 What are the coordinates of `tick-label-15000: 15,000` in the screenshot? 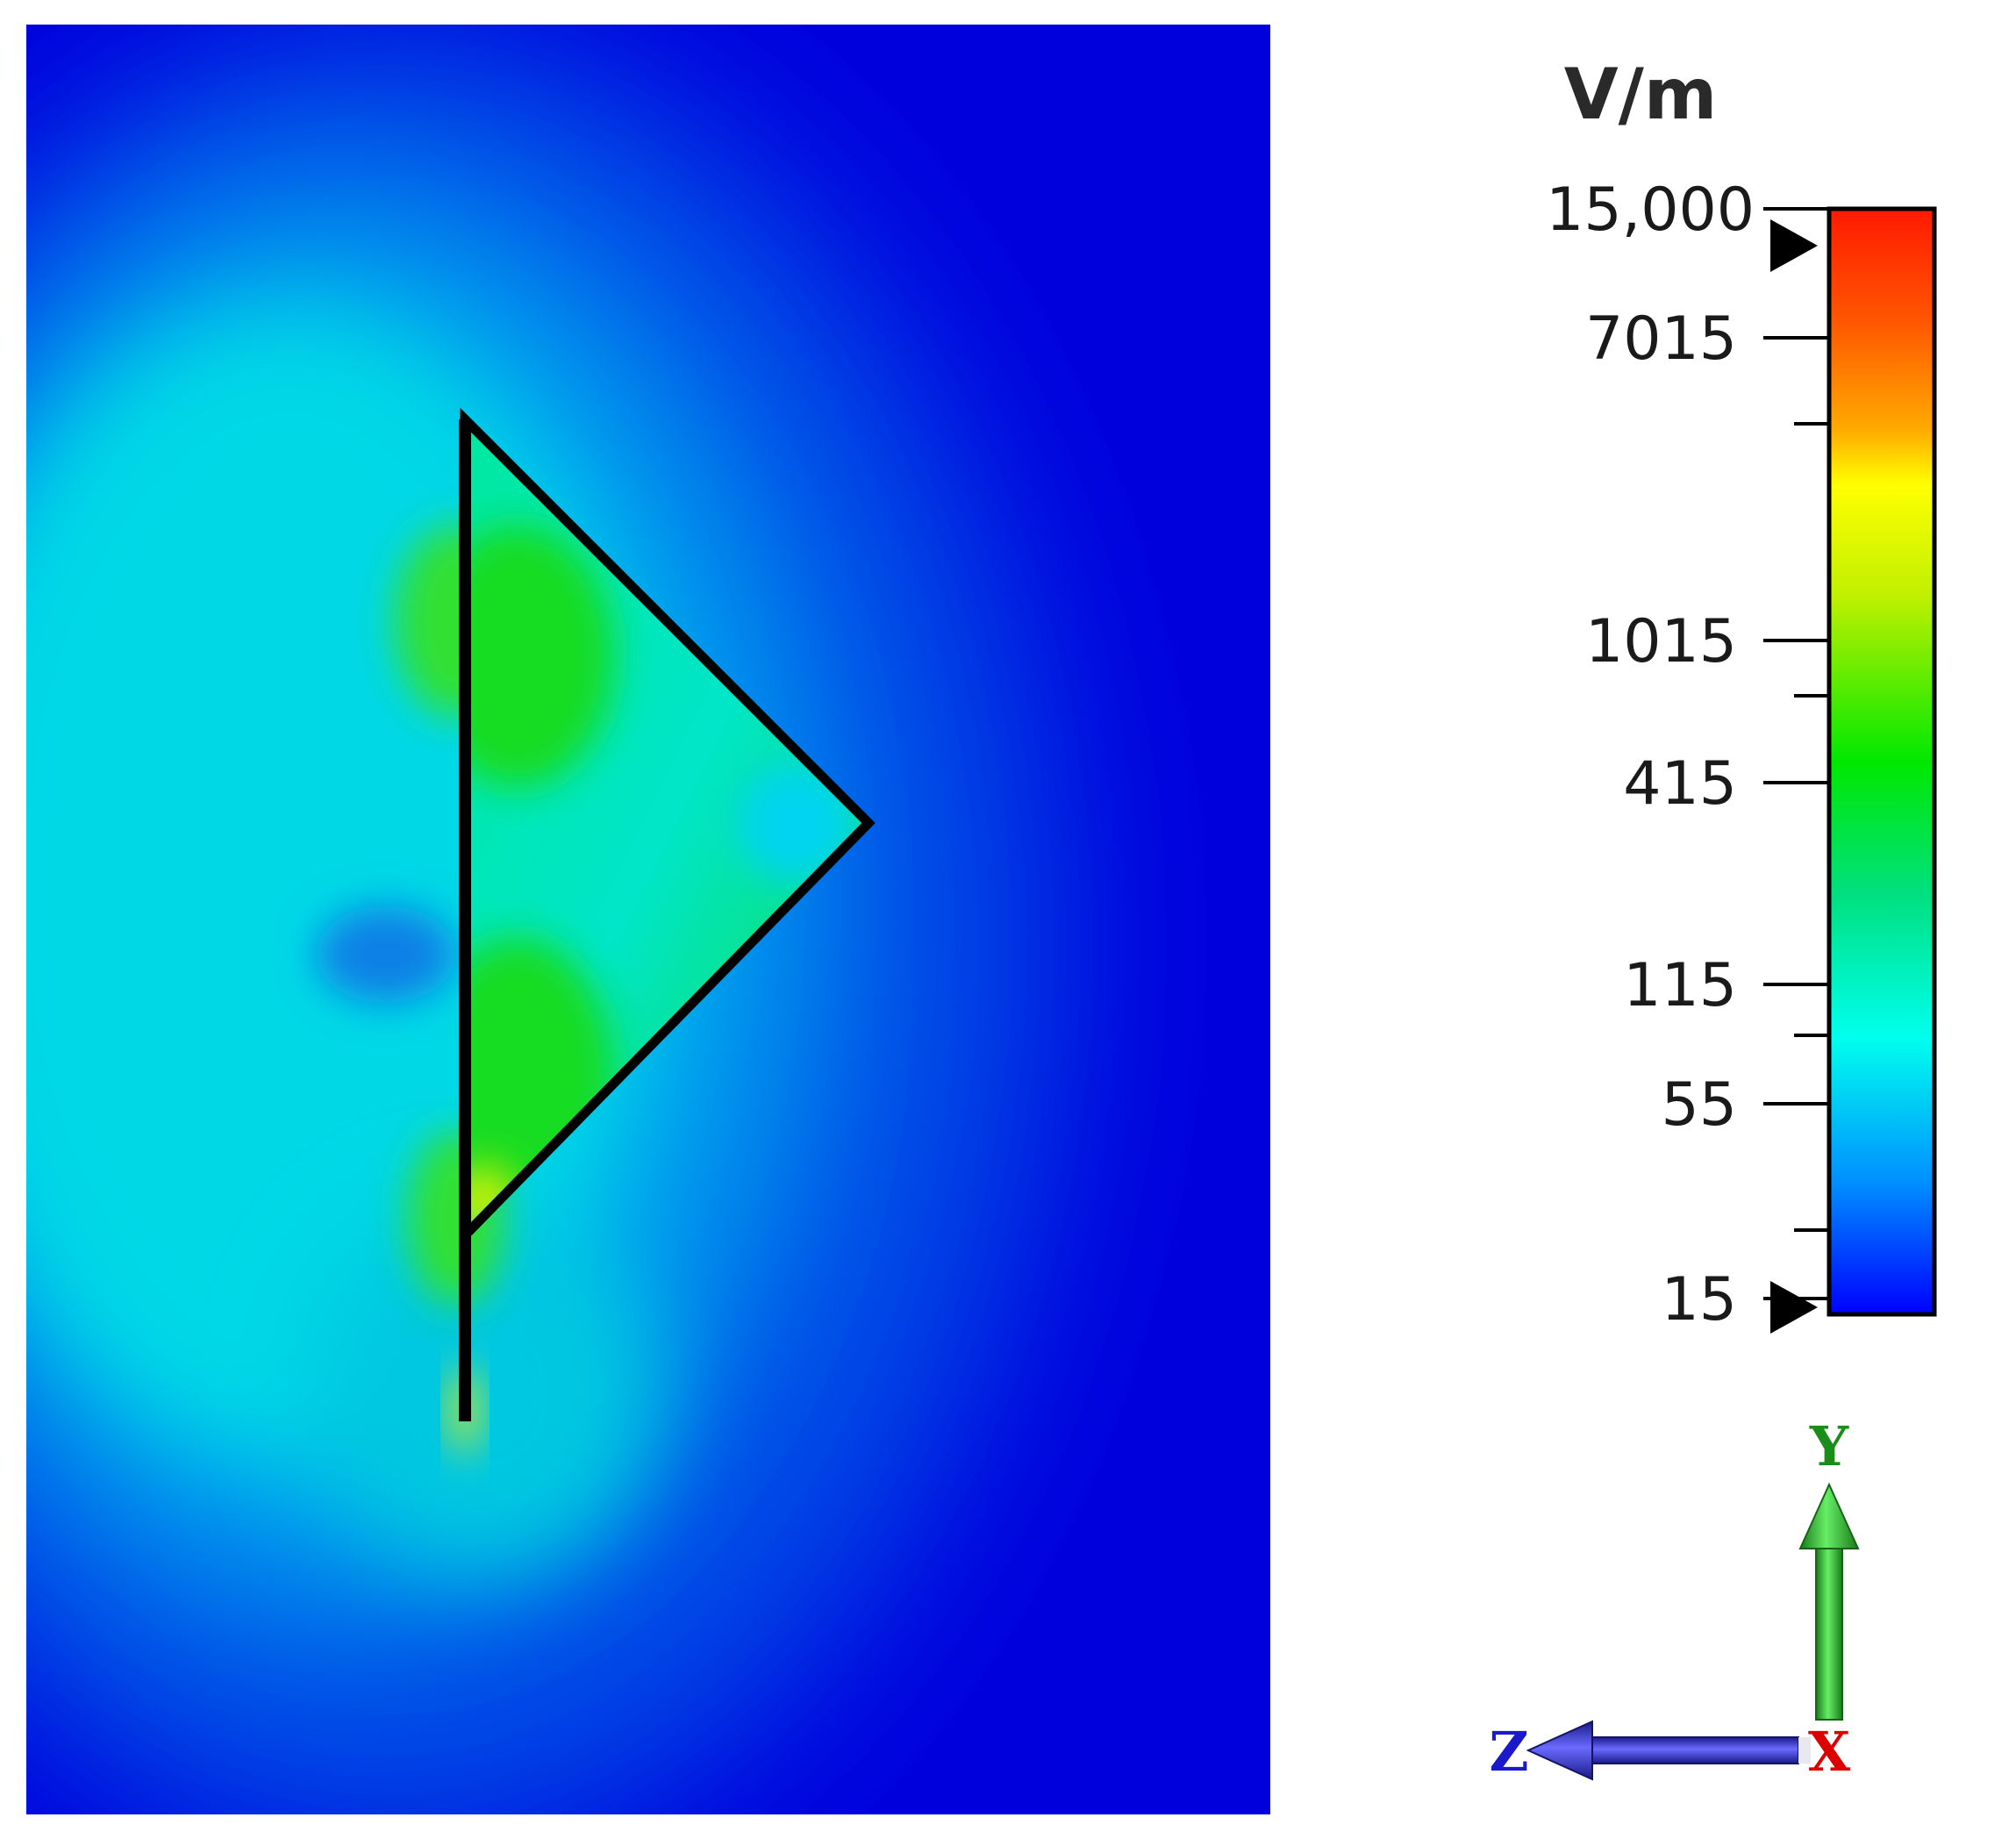 It's located at (1651, 210).